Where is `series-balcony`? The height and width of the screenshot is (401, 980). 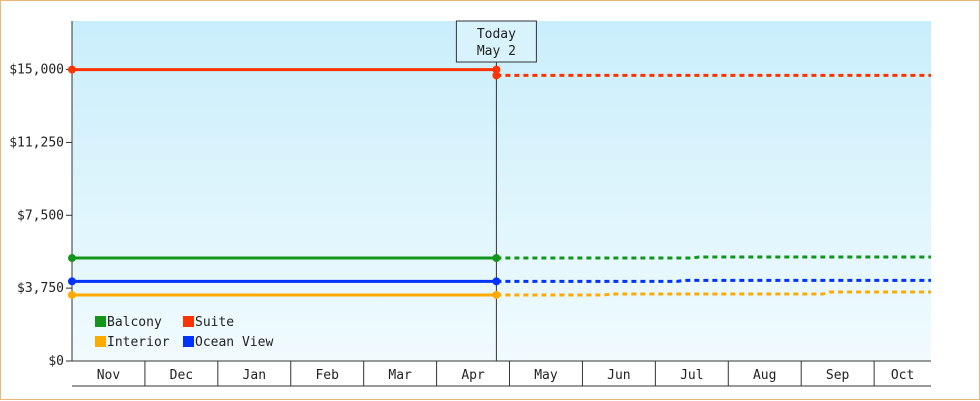 series-balcony is located at coordinates (499, 258).